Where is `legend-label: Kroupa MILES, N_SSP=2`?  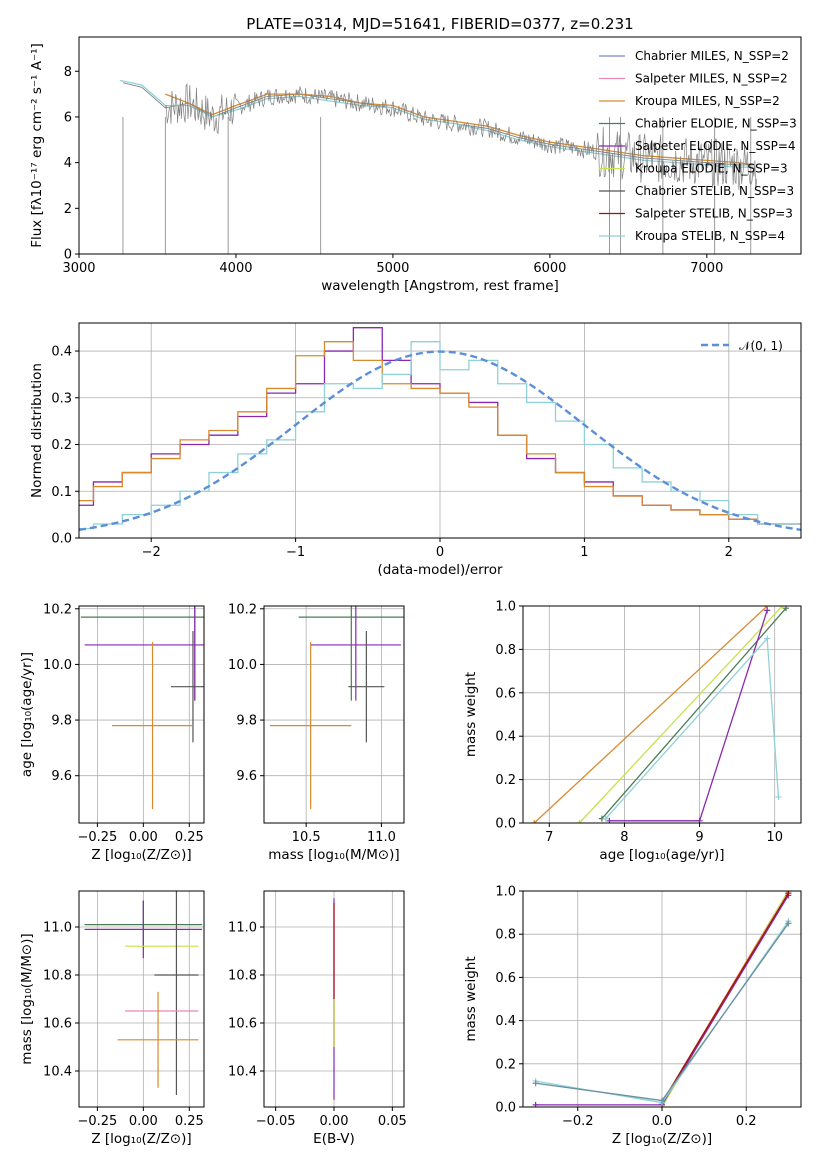
legend-label: Kroupa MILES, N_SSP=2 is located at coordinates (707, 101).